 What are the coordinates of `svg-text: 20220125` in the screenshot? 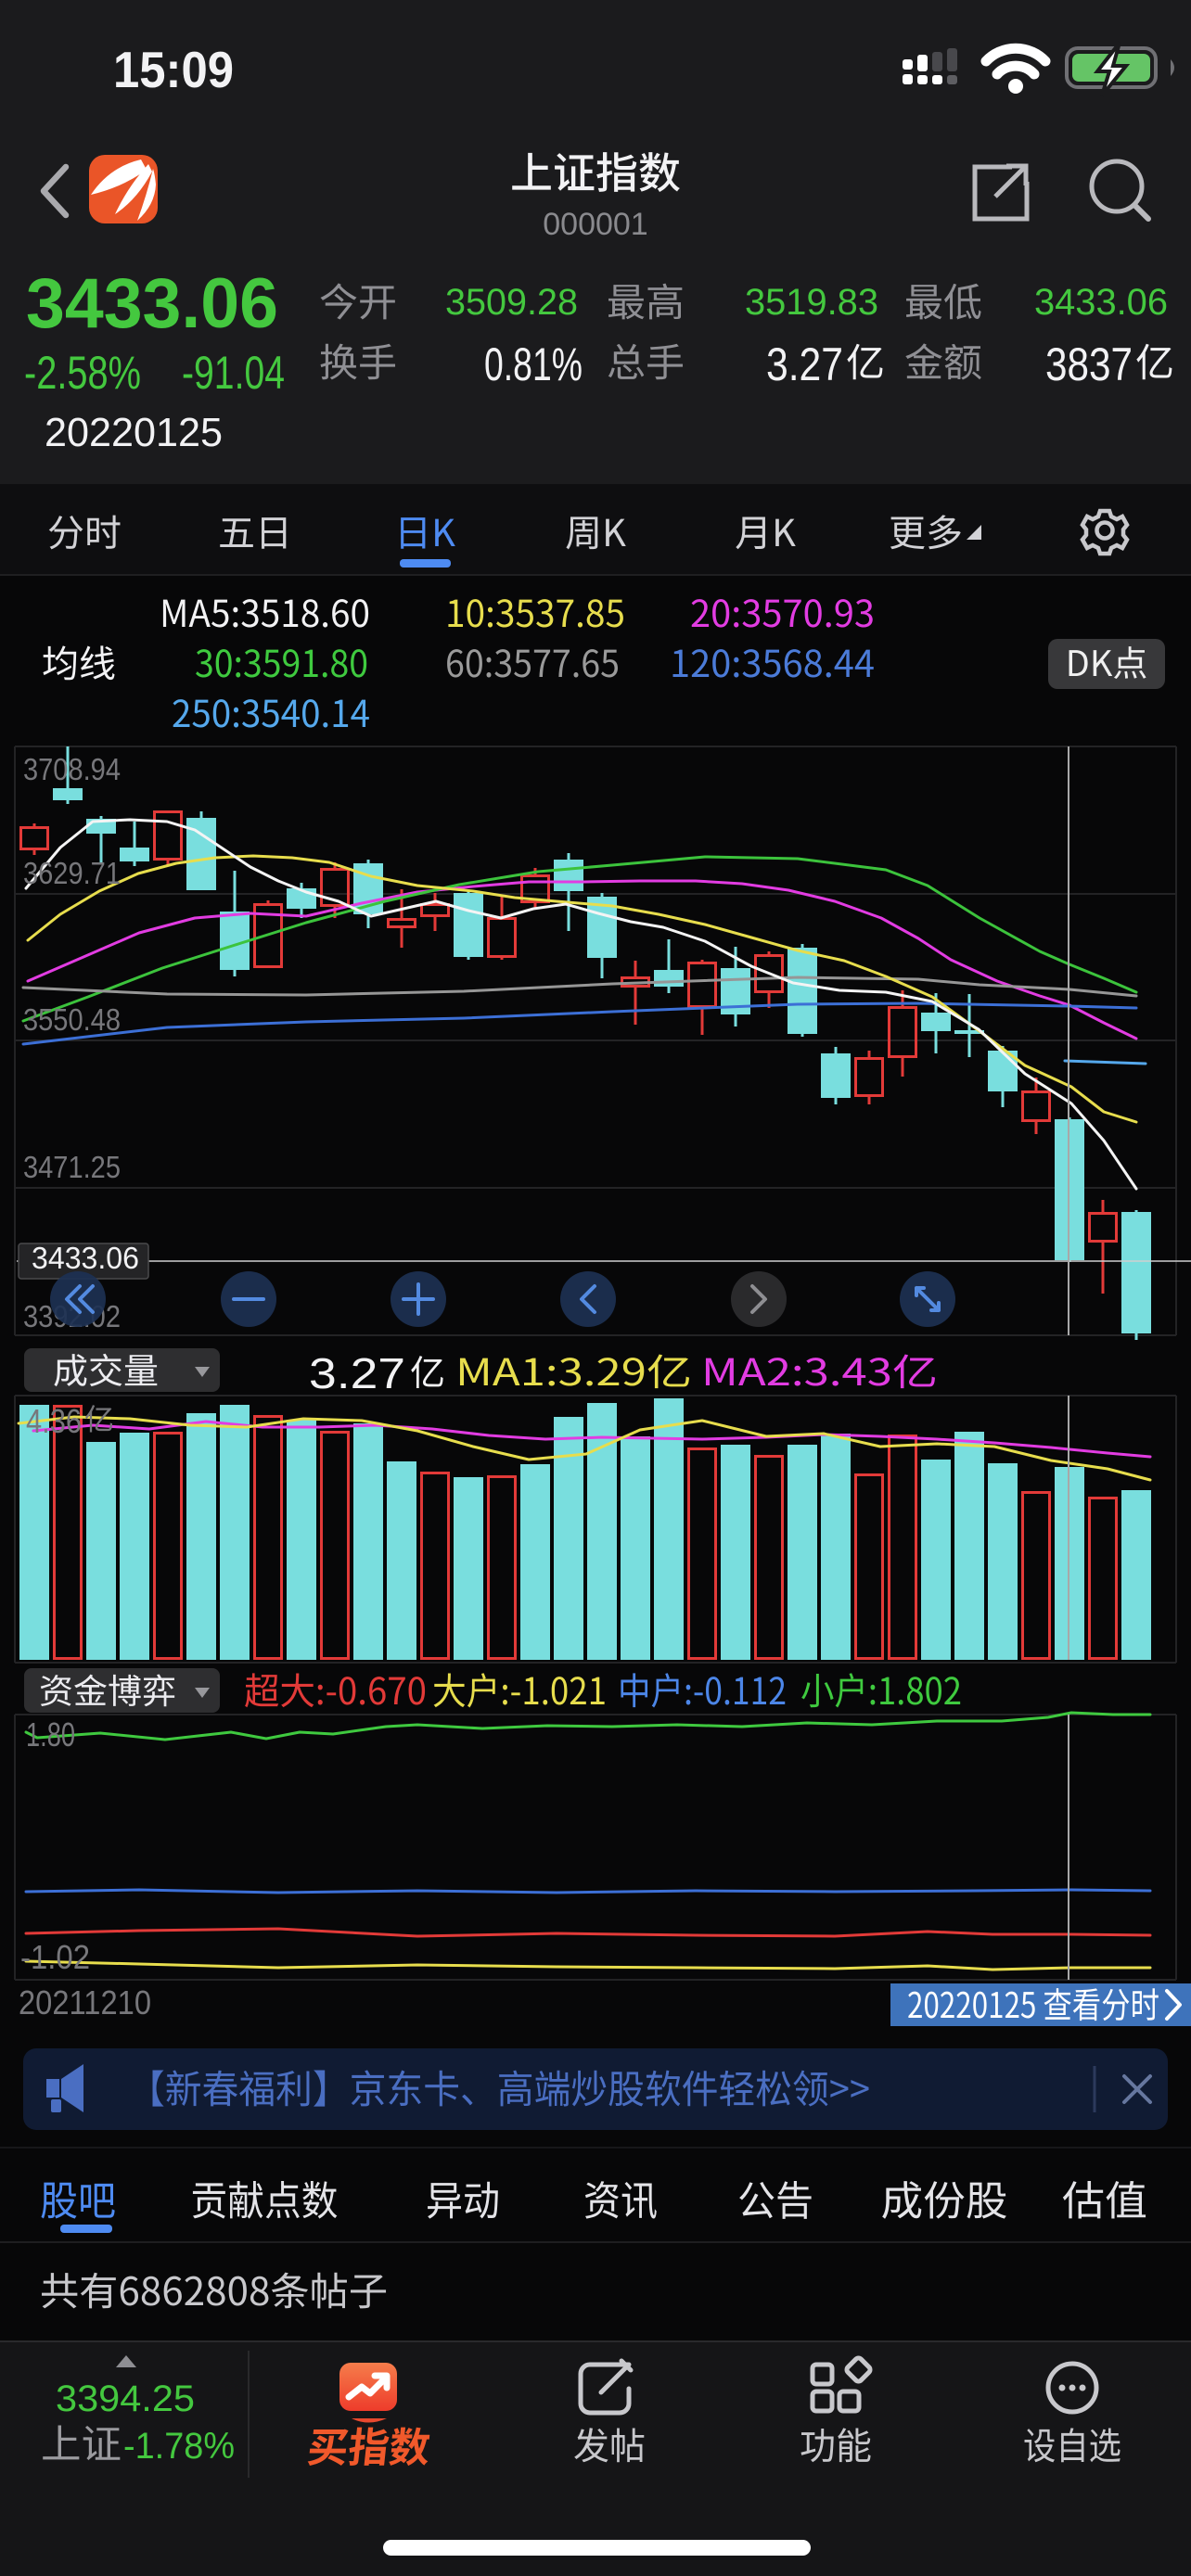 It's located at (134, 432).